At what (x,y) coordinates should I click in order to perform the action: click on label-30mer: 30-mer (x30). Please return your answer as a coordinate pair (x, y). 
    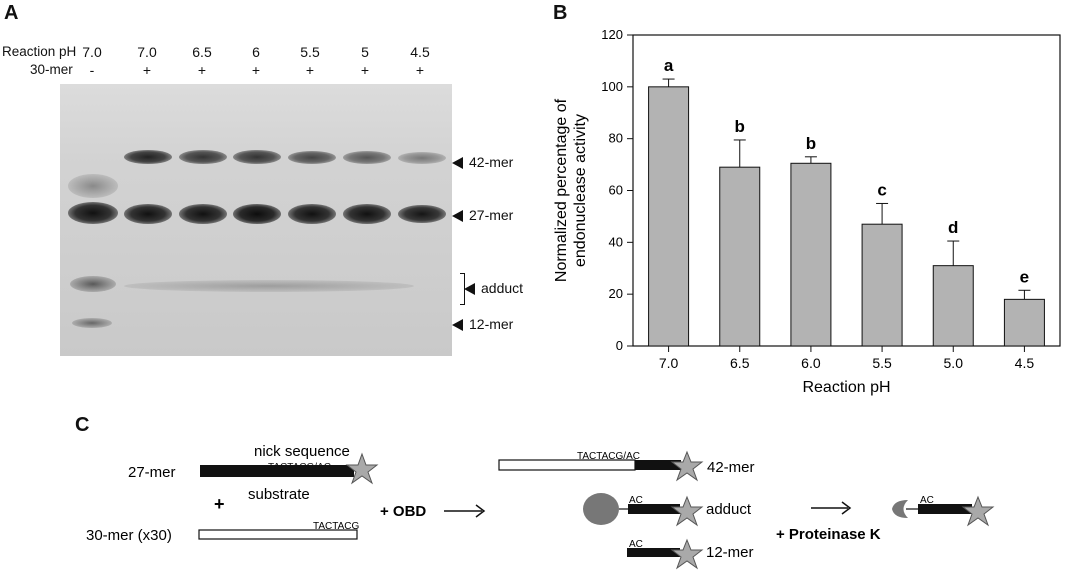
    Looking at the image, I should click on (129, 535).